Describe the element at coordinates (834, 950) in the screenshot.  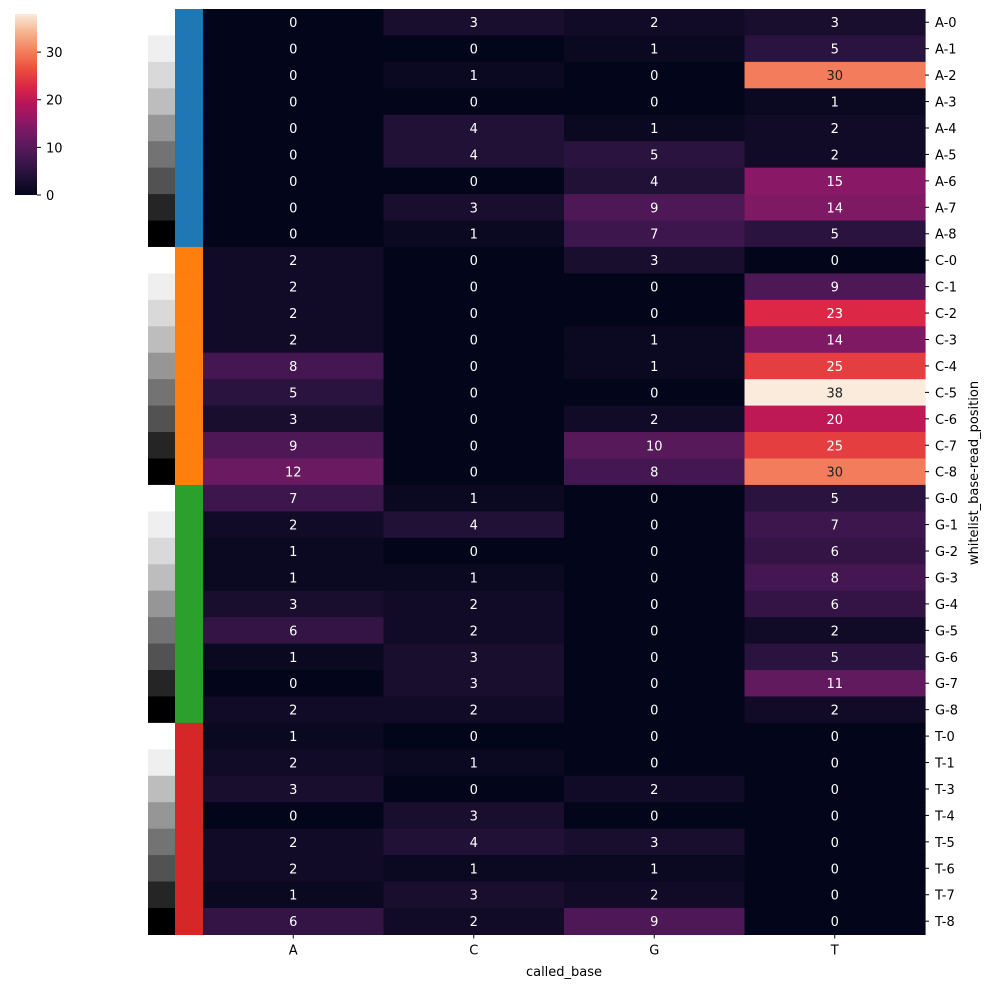
I see `x-tick-label: T` at that location.